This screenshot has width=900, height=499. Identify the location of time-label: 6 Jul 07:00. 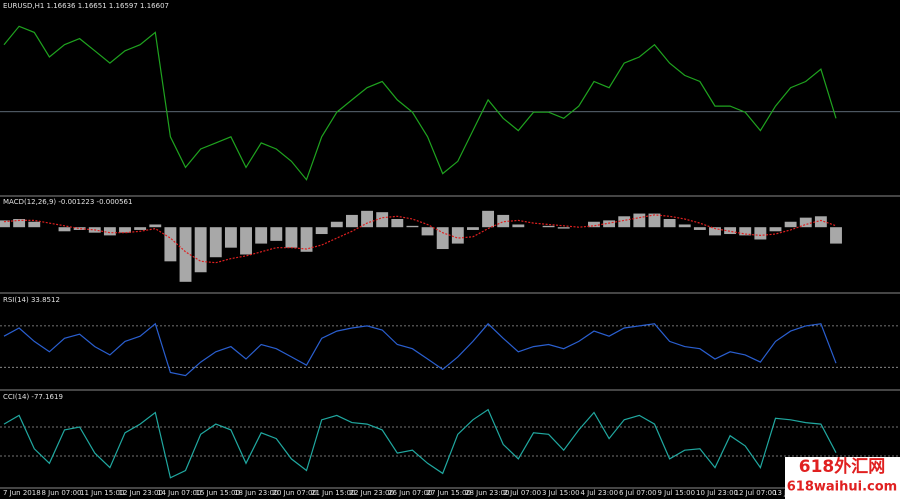
(638, 493).